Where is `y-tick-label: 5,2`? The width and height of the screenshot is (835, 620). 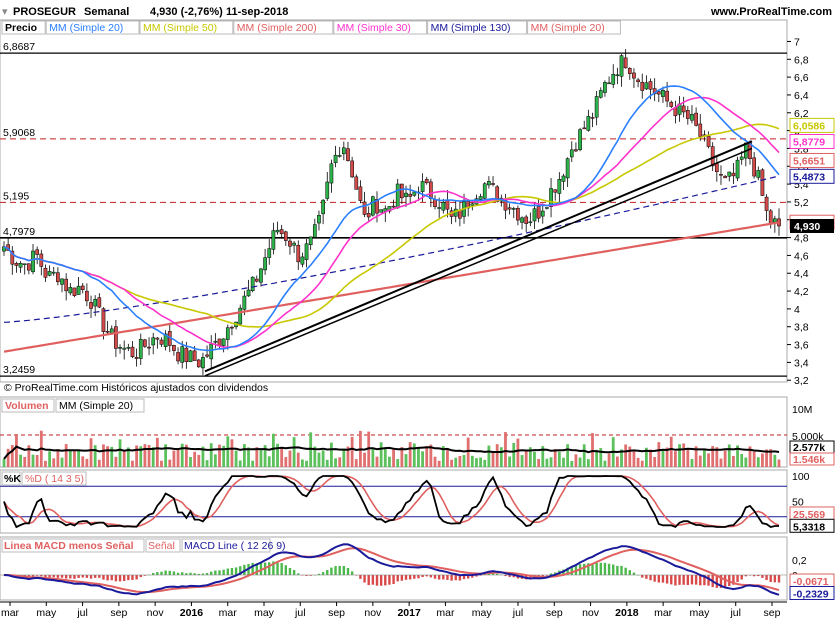
y-tick-label: 5,2 is located at coordinates (801, 203).